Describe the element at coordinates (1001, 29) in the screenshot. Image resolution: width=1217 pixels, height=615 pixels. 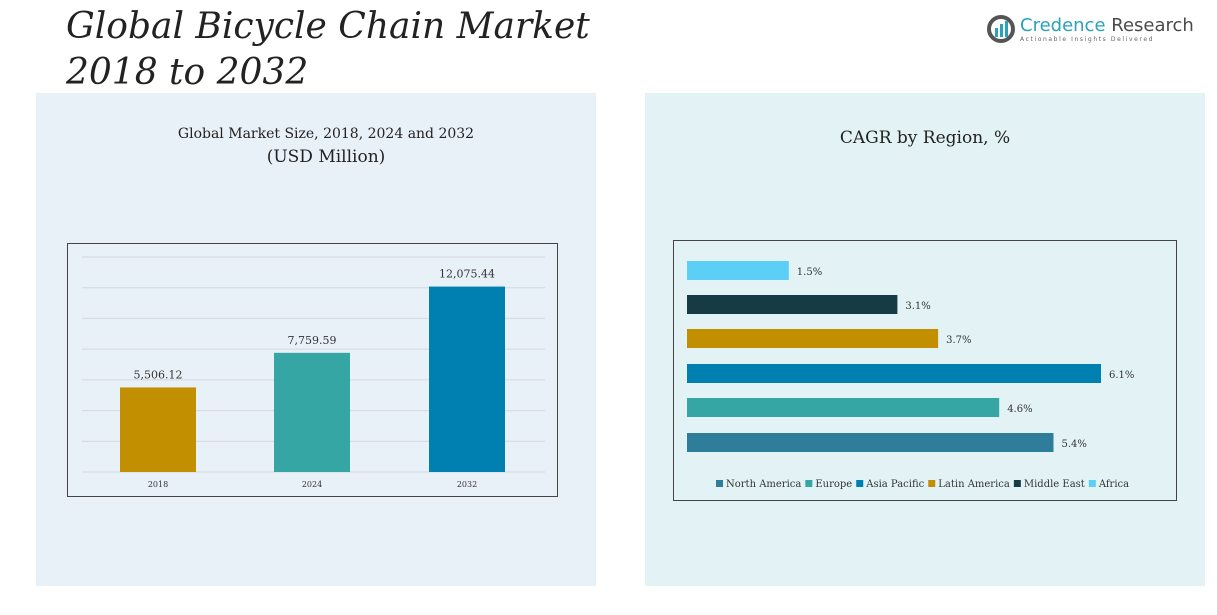
I see `logo-icon` at that location.